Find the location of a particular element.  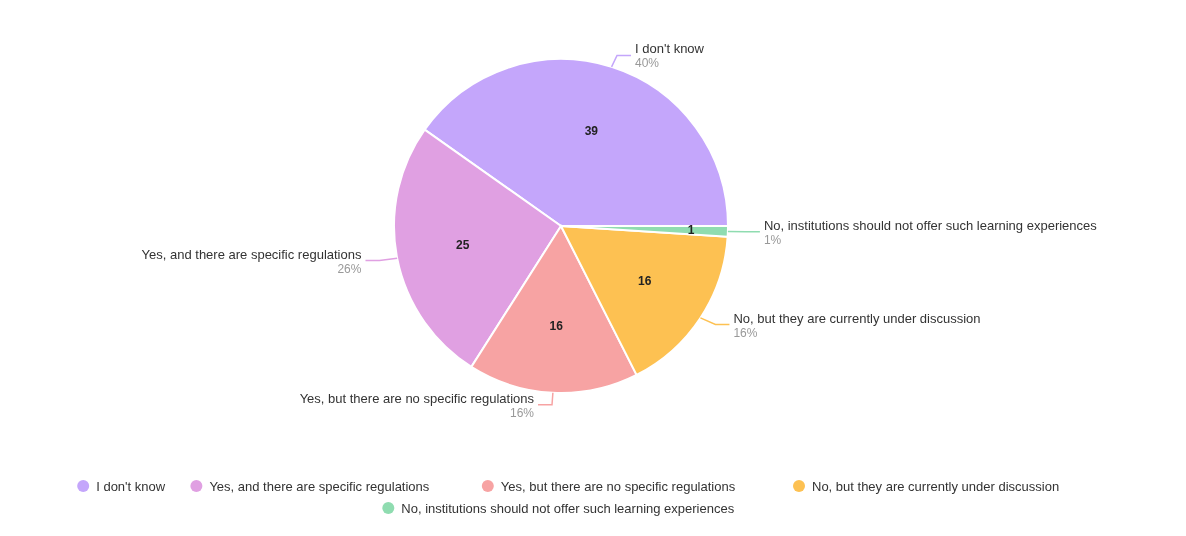

legend-label: No, institutions should not offer such learning experiences is located at coordinates (568, 508).